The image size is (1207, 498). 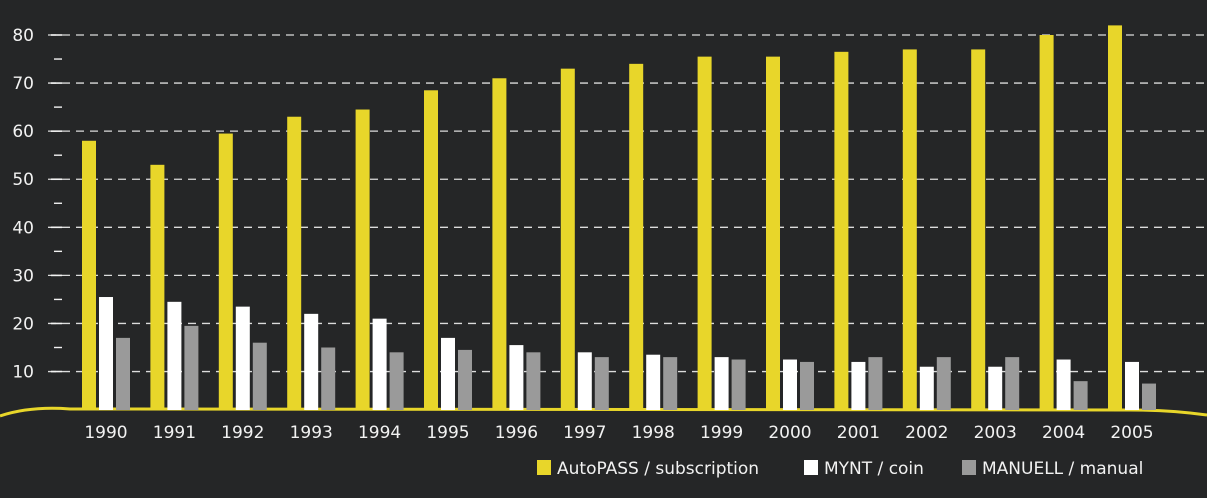 I want to click on bar-autopass-1994, so click(x=362, y=260).